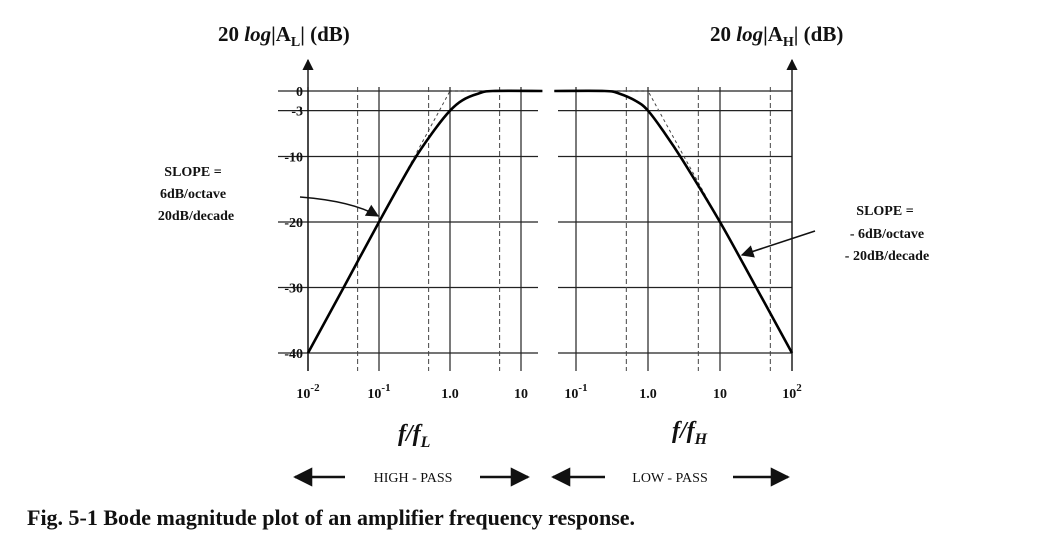 The height and width of the screenshot is (554, 1045). What do you see at coordinates (776, 36) in the screenshot?
I see `low-pass-y-label: 20 log|AH| (dB)` at bounding box center [776, 36].